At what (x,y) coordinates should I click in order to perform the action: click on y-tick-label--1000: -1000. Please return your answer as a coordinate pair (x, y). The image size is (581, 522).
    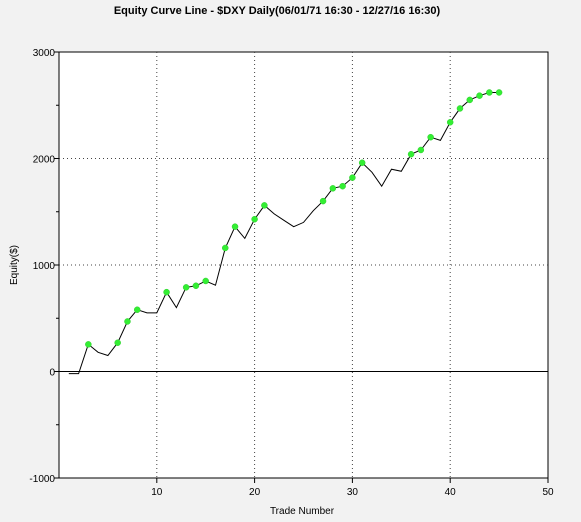
    Looking at the image, I should click on (42, 479).